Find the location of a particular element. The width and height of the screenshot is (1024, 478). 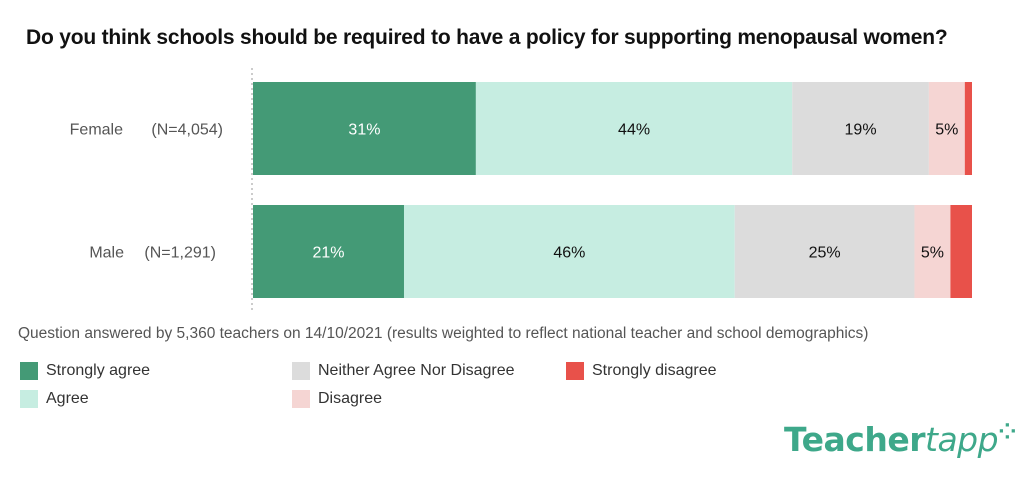

category-label: Female is located at coordinates (96, 130).